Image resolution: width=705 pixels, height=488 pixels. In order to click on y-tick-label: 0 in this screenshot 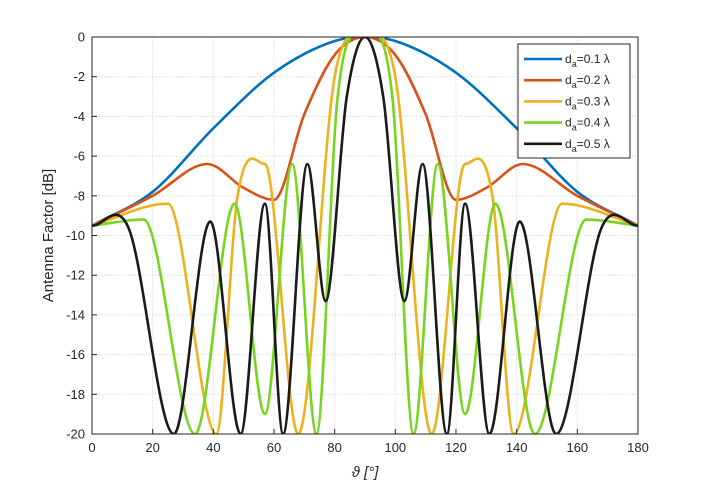, I will do `click(81, 37)`.